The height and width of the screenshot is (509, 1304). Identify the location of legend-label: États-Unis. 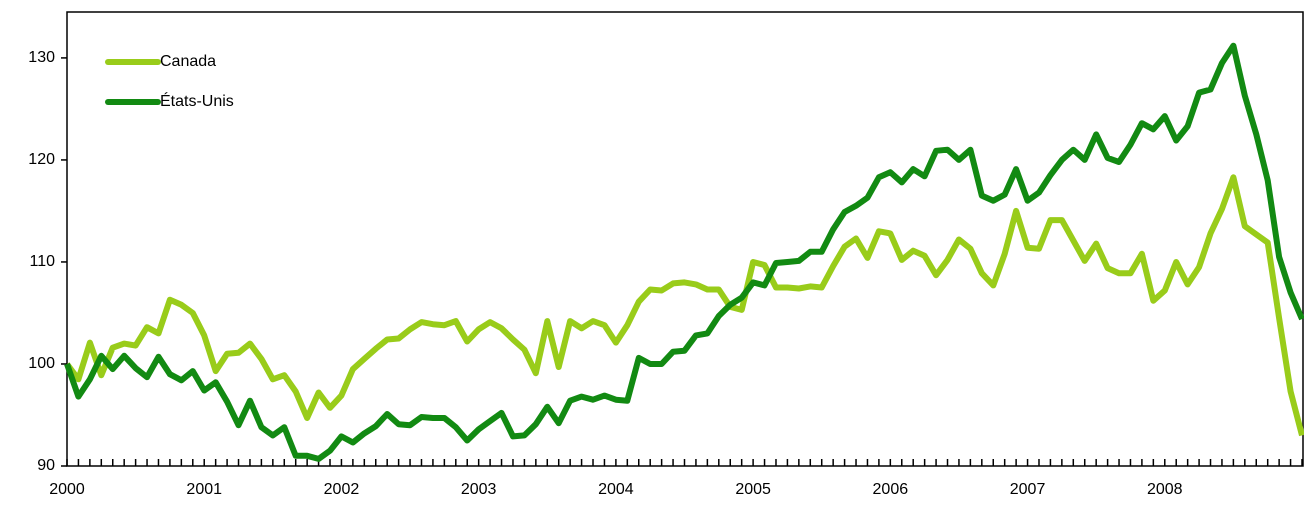
(197, 100).